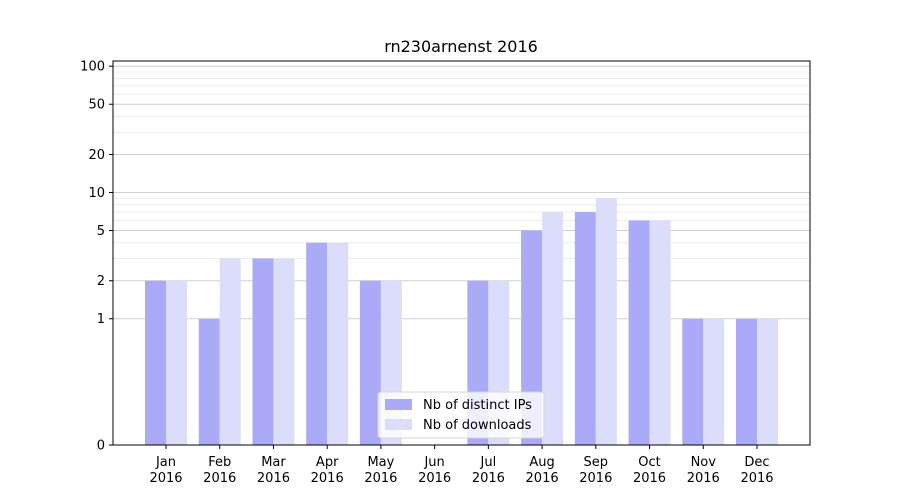 The width and height of the screenshot is (900, 500). I want to click on x-tick-label-month: Jan, so click(165, 462).